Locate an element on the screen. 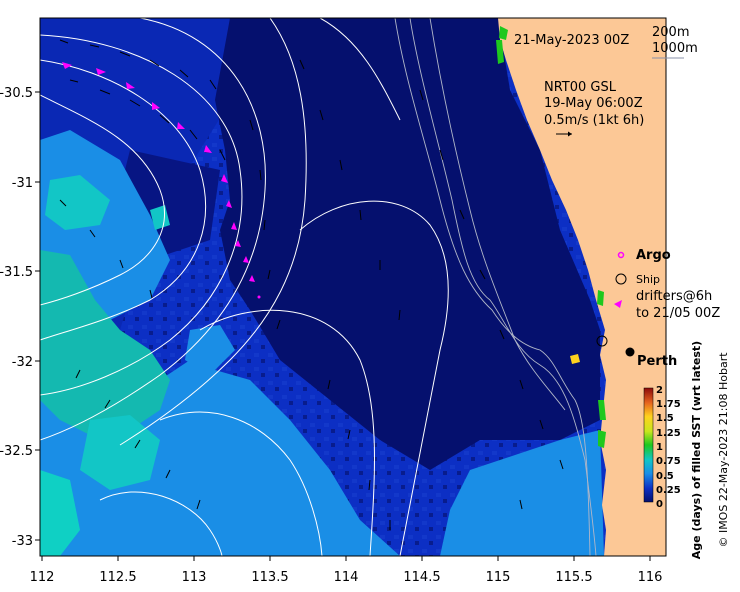  scale-label: 0.5m/s (1kt 6h) is located at coordinates (594, 120).